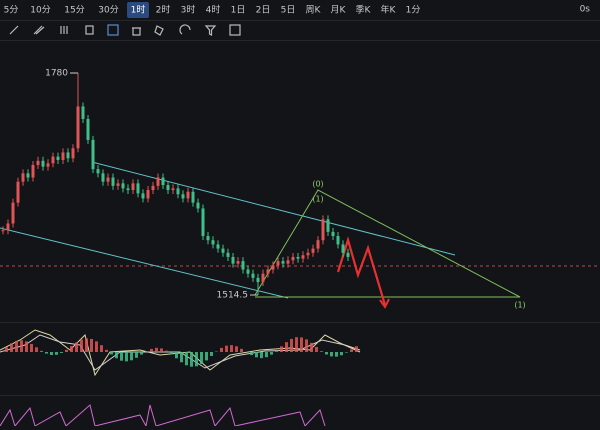 The height and width of the screenshot is (430, 600). I want to click on period-tab: 15分, so click(74, 10).